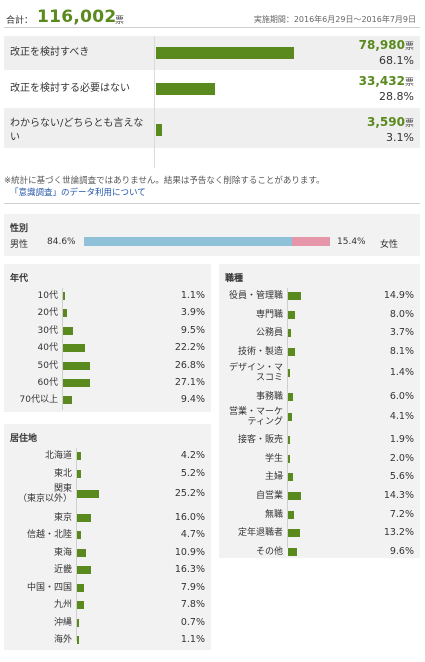  Describe the element at coordinates (260, 533) in the screenshot. I see `category-label: 定年退職者` at that location.